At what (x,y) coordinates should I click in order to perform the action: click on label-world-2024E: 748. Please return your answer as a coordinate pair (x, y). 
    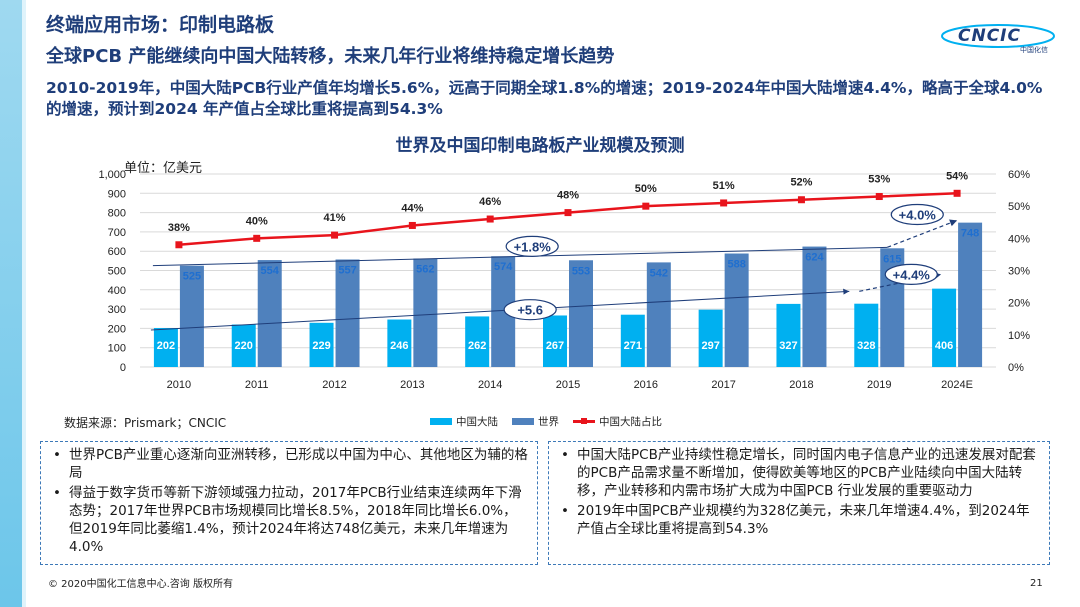
    Looking at the image, I should click on (970, 234).